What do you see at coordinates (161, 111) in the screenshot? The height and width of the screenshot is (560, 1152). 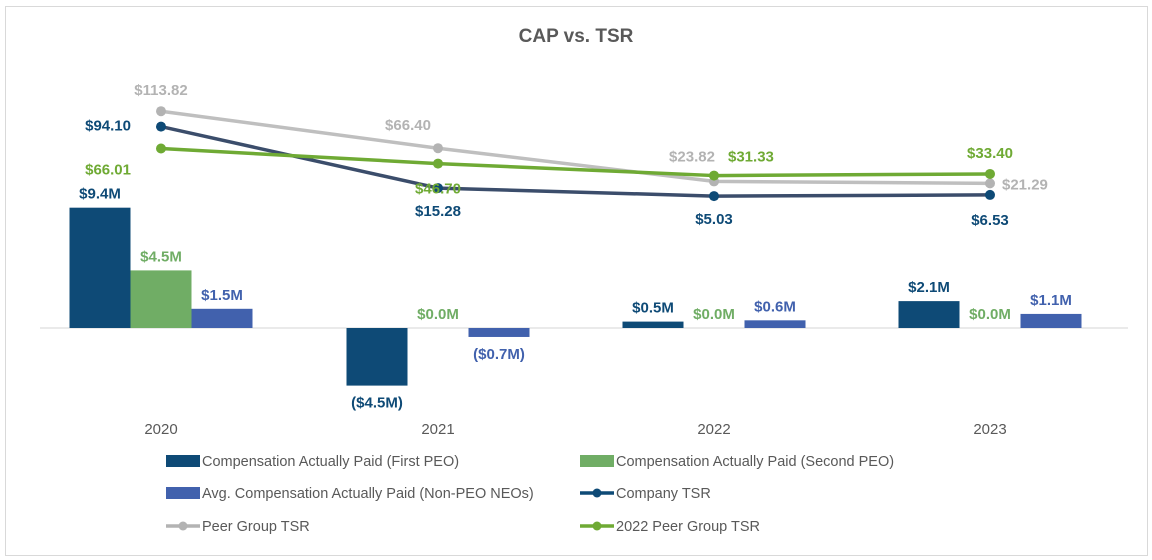 I see `point-peer-group-tsr-2020` at bounding box center [161, 111].